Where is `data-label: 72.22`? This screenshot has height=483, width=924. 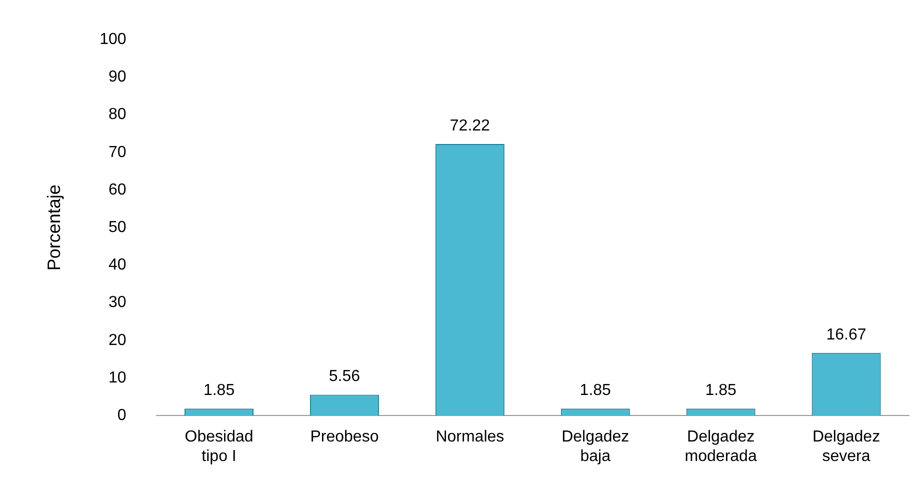 data-label: 72.22 is located at coordinates (470, 125).